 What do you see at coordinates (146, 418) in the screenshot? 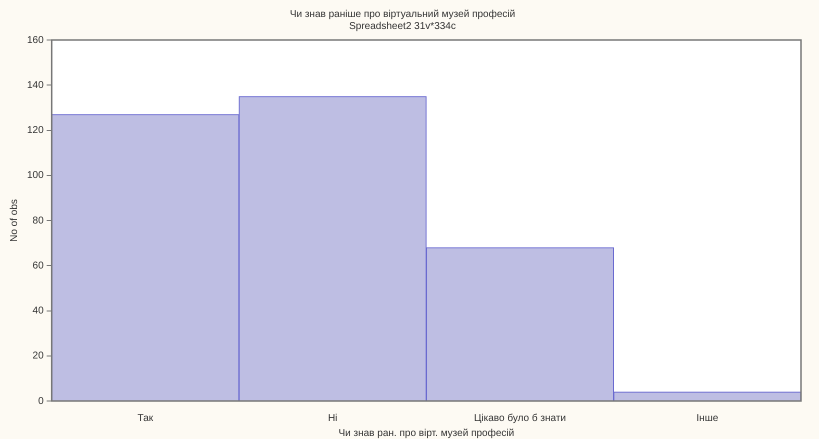
I see `x-tick-label: Так` at bounding box center [146, 418].